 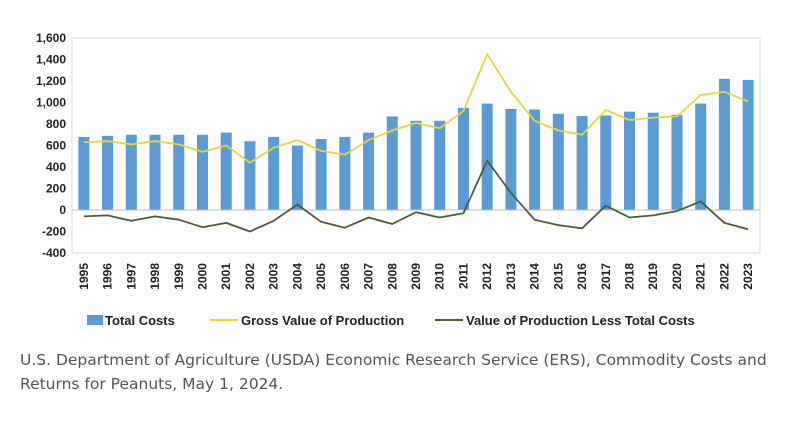 I want to click on x-tick-label: 2016, so click(x=582, y=276).